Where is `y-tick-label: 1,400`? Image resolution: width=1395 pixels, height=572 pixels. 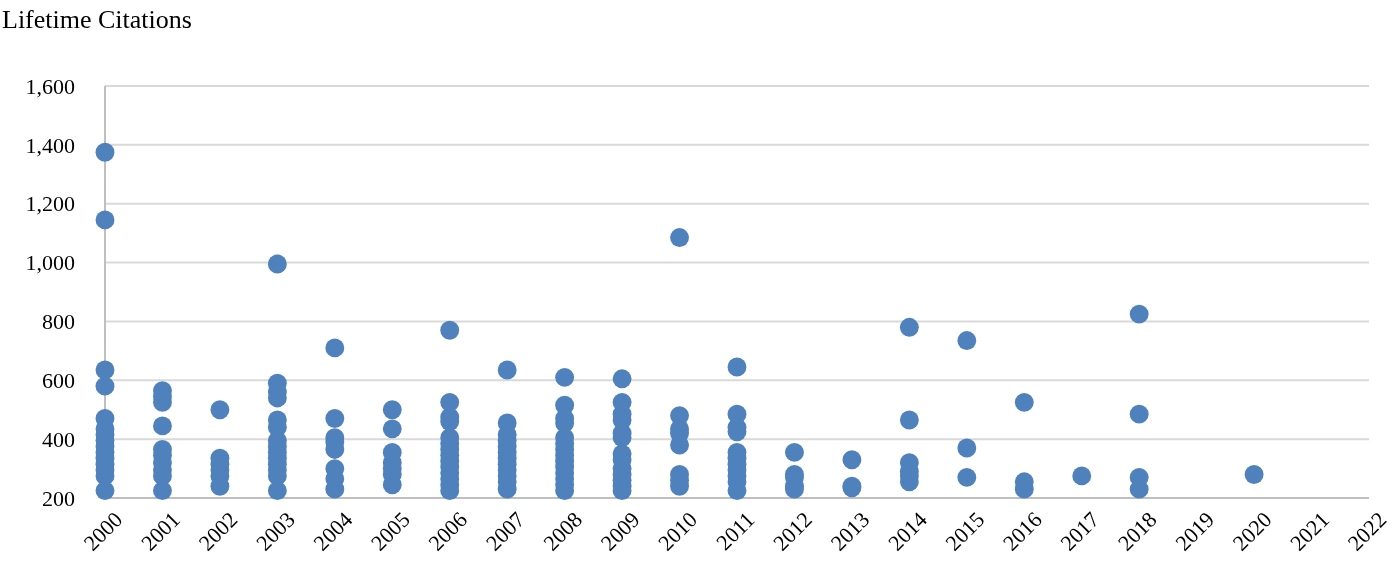 y-tick-label: 1,400 is located at coordinates (50, 145).